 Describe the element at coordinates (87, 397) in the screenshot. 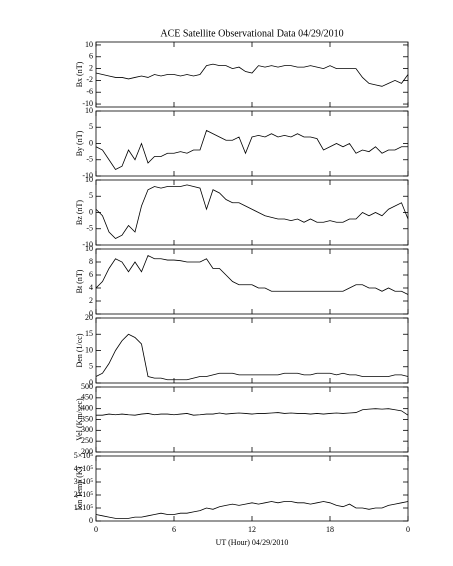

I see `y-tick-label: 450` at that location.